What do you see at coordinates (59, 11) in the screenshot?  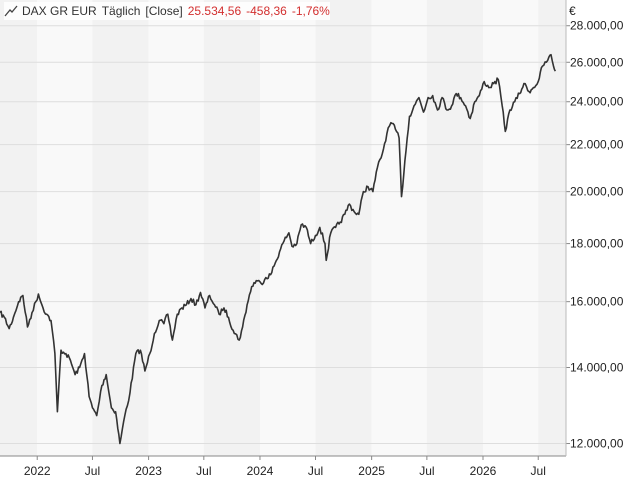 I see `legend-symbol: DAX GR EUR` at bounding box center [59, 11].